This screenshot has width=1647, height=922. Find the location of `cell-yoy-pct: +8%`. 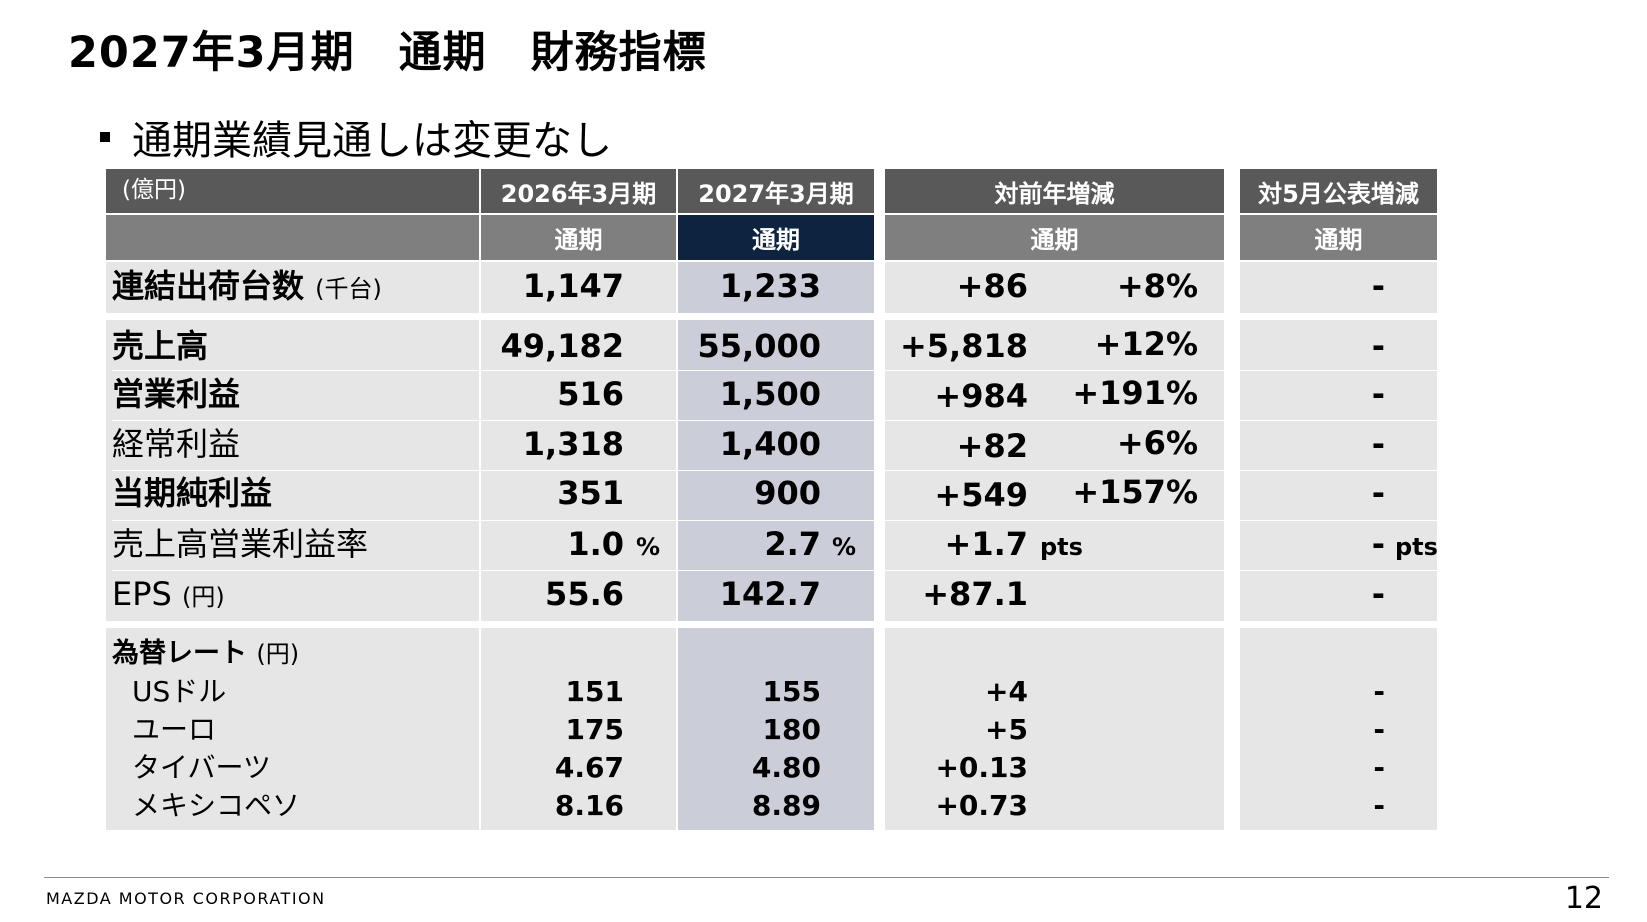

cell-yoy-pct: +8% is located at coordinates (1157, 286).